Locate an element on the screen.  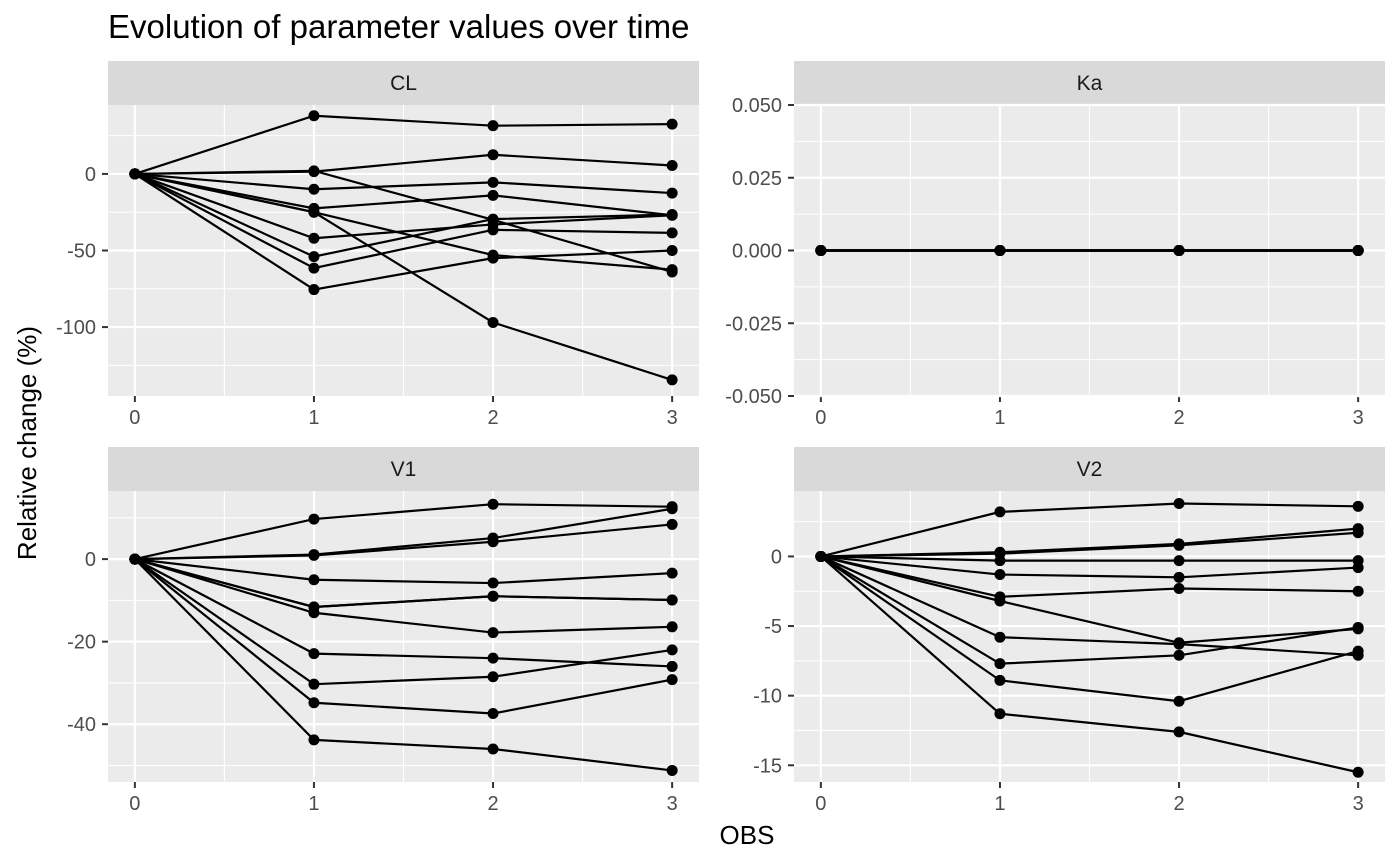
panel-strip-label-v2: V2 is located at coordinates (1090, 469).